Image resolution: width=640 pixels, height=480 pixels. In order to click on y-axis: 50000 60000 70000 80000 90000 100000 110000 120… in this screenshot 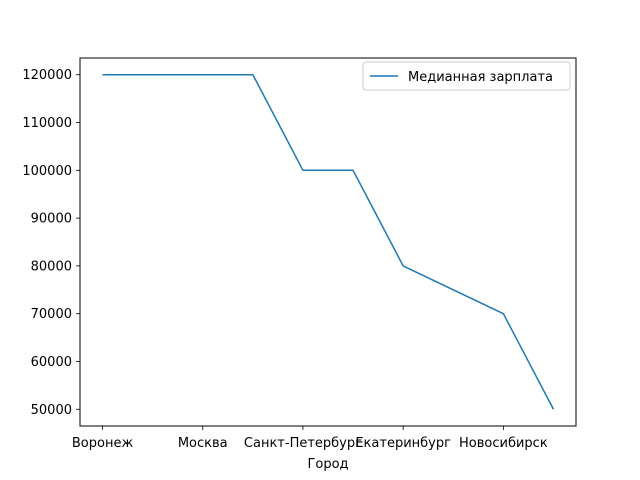, I will do `click(51, 243)`.